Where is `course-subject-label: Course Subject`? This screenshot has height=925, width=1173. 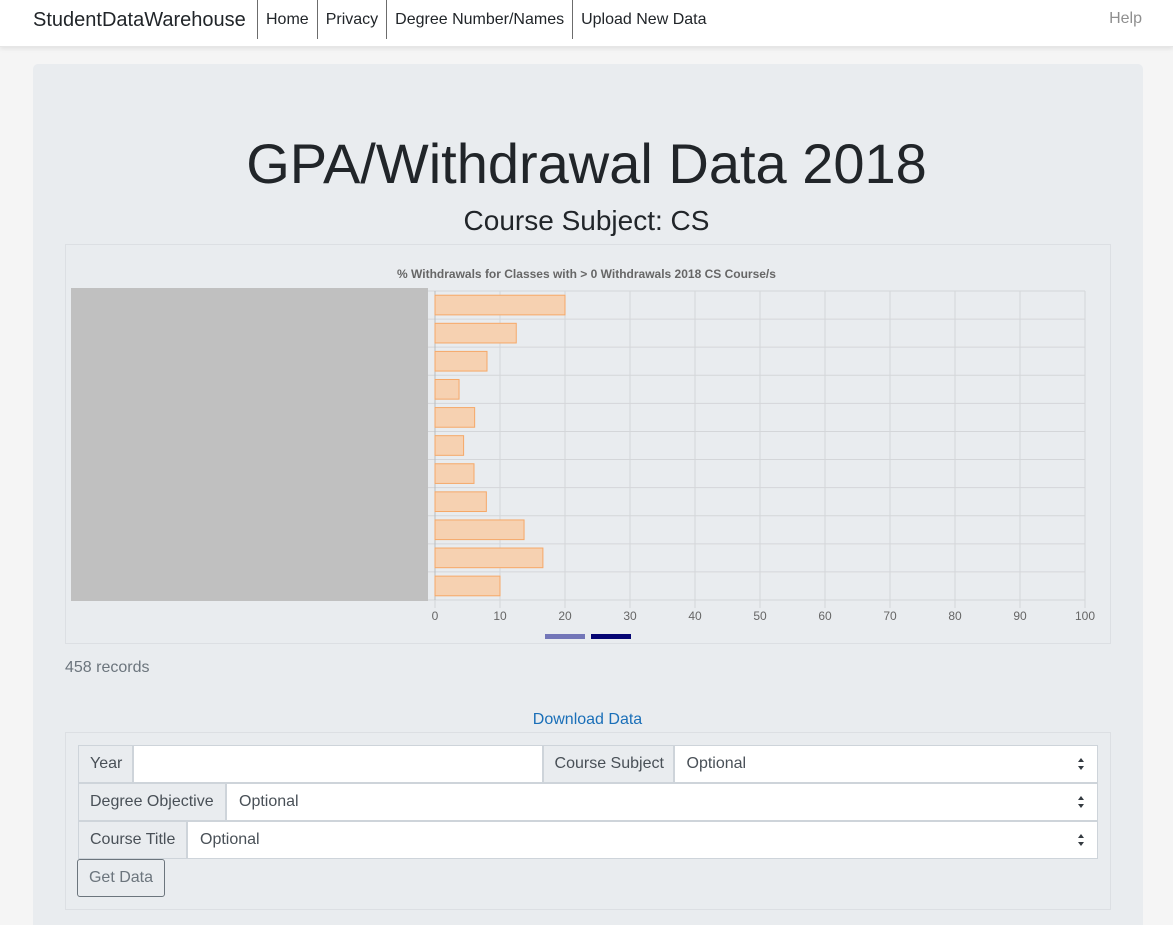 course-subject-label: Course Subject is located at coordinates (608, 764).